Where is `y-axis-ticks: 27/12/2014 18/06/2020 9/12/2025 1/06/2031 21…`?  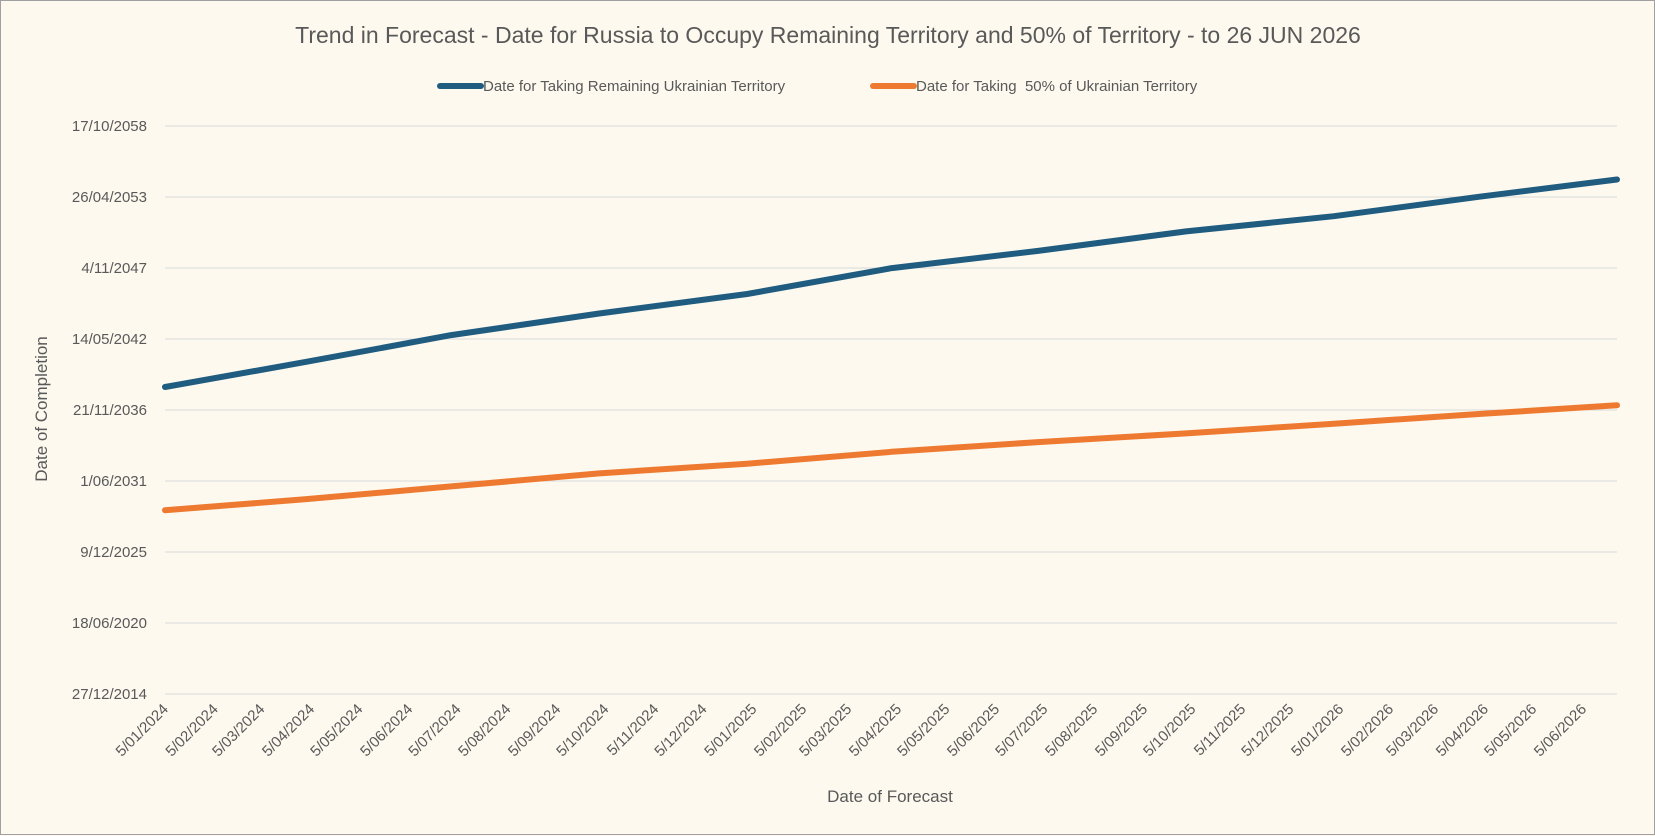
y-axis-ticks: 27/12/2014 18/06/2020 9/12/2025 1/06/2031 21… is located at coordinates (109, 410).